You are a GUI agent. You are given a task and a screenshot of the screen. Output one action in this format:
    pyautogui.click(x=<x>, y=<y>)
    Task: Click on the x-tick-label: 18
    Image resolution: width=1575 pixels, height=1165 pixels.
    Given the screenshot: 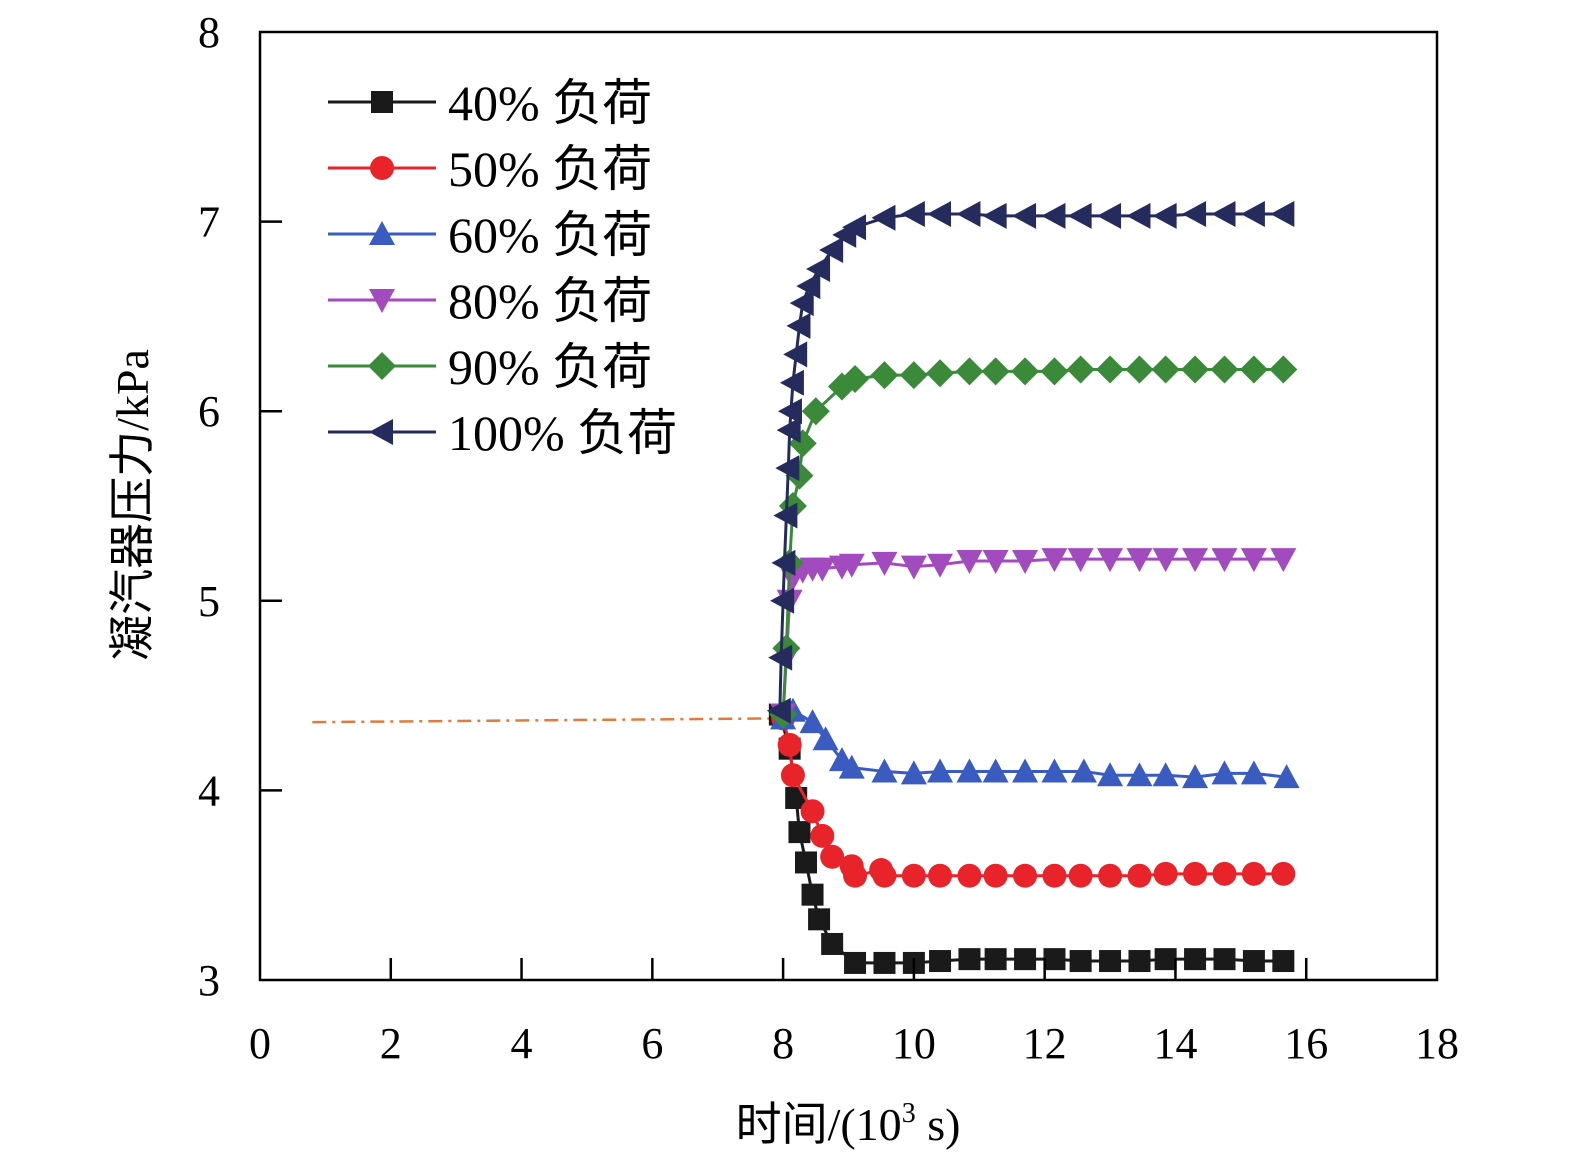 What is the action you would take?
    pyautogui.click(x=1437, y=1043)
    